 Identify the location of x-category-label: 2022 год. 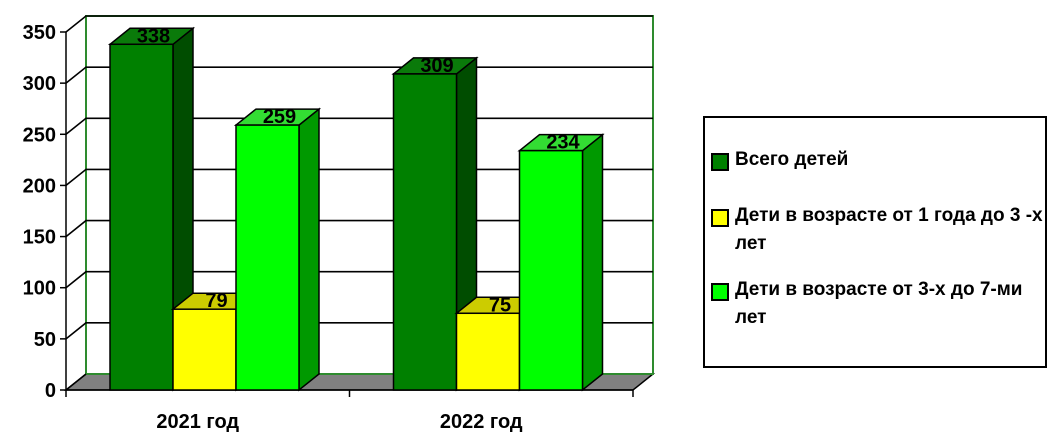
(481, 422).